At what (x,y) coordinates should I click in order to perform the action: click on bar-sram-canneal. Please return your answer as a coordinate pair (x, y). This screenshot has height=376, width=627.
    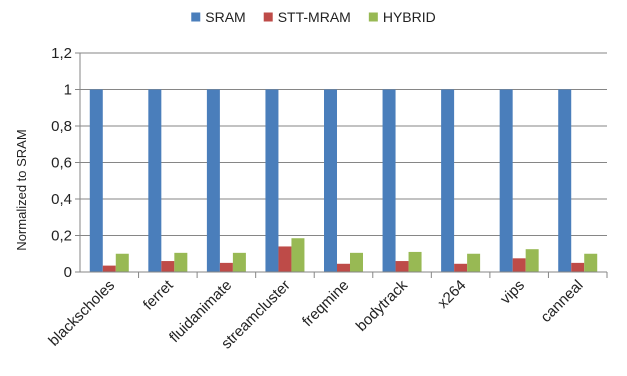
    Looking at the image, I should click on (565, 180).